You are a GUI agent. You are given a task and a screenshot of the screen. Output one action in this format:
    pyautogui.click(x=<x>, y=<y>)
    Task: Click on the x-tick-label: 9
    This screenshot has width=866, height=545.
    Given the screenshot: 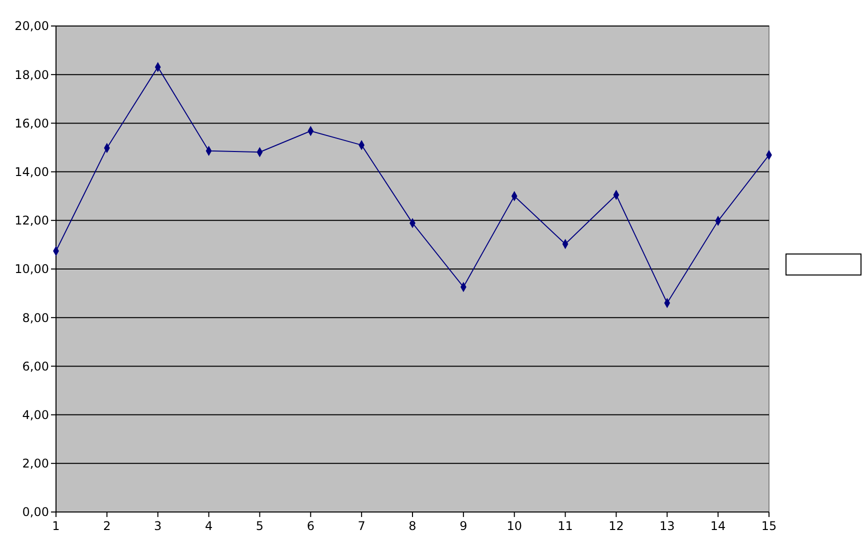 What is the action you would take?
    pyautogui.click(x=464, y=526)
    